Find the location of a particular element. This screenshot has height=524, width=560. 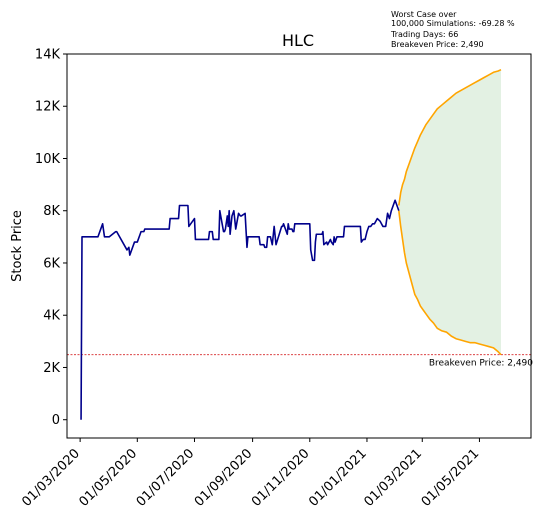

simulation-upper-line is located at coordinates (450, 137).